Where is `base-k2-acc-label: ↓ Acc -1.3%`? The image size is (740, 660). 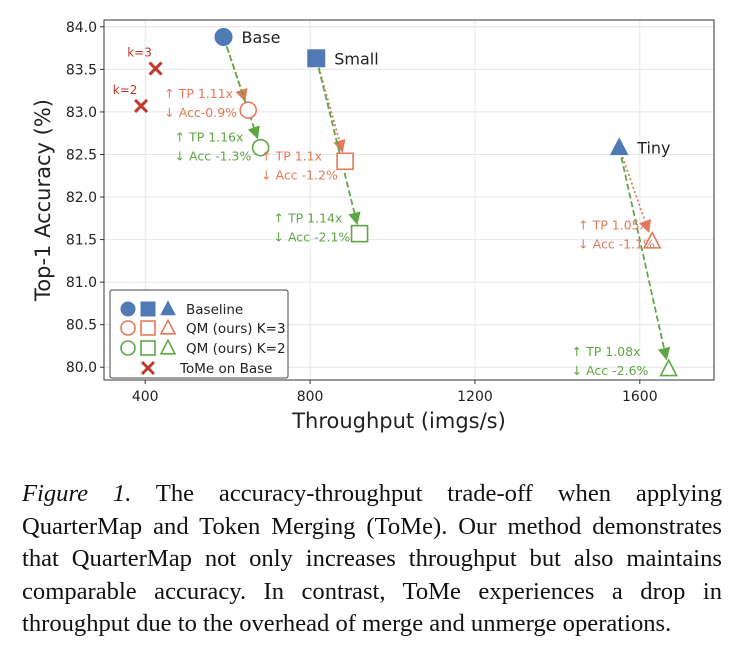 base-k2-acc-label: ↓ Acc -1.3% is located at coordinates (213, 156).